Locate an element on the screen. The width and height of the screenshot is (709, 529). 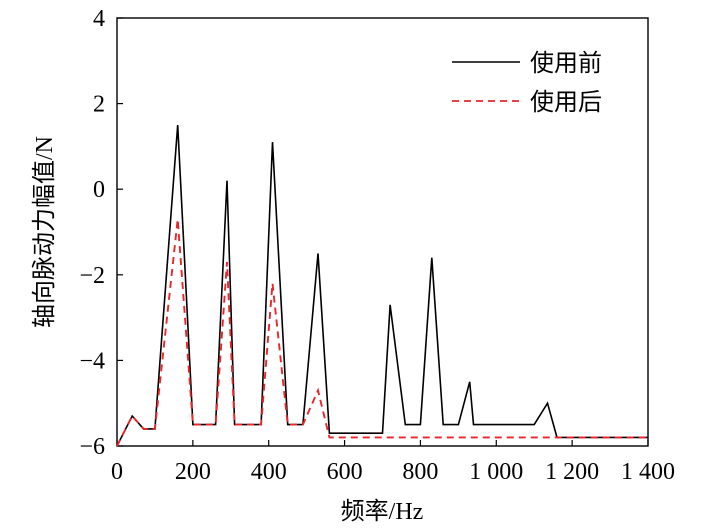
x-tick-label: 0 is located at coordinates (117, 472).